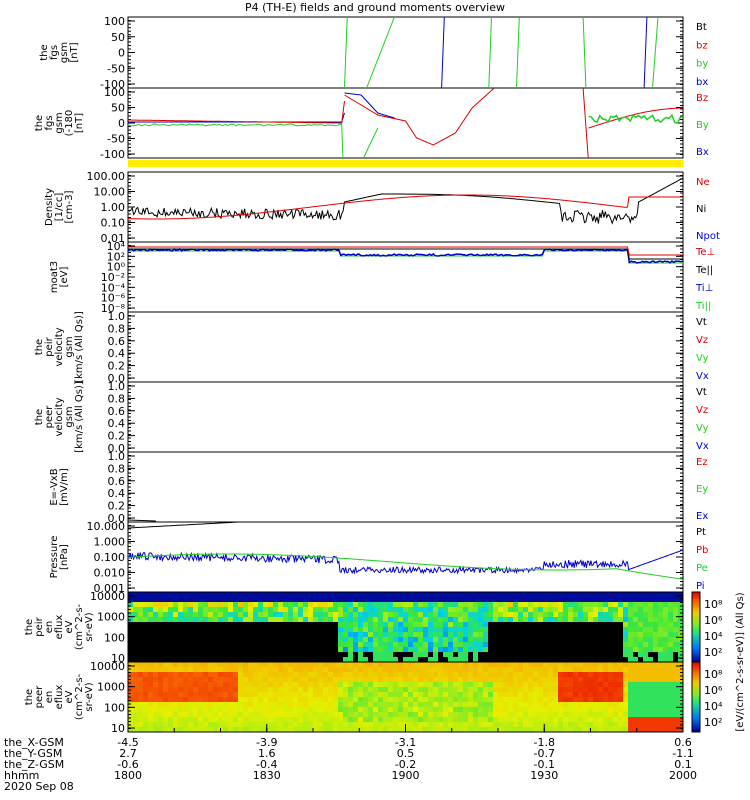  What do you see at coordinates (69, 346) in the screenshot?
I see `ylabel-peir_vel: gsm` at bounding box center [69, 346].